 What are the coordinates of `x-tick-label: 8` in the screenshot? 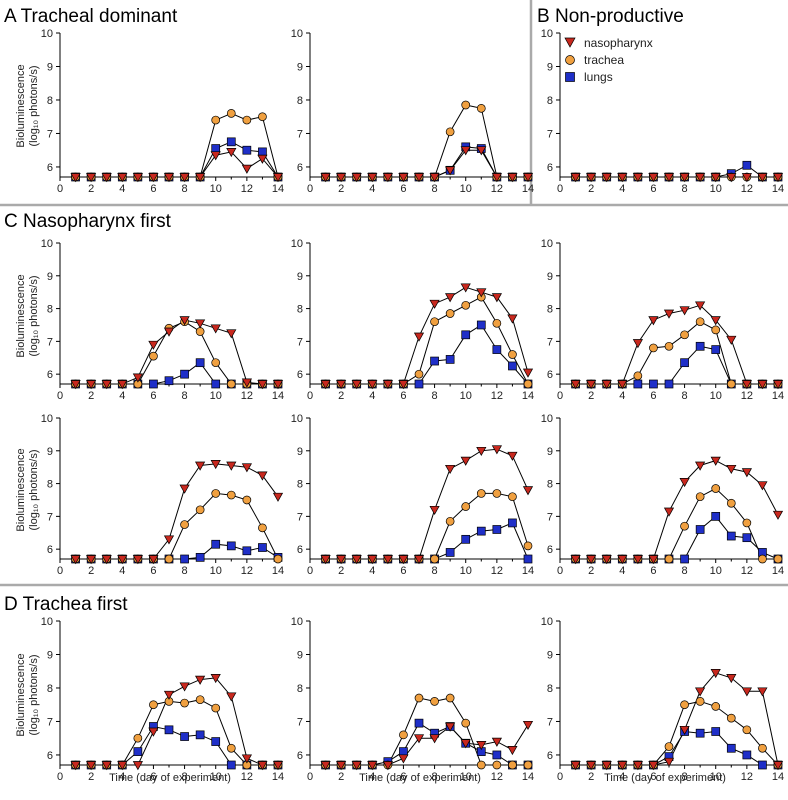 It's located at (185, 189).